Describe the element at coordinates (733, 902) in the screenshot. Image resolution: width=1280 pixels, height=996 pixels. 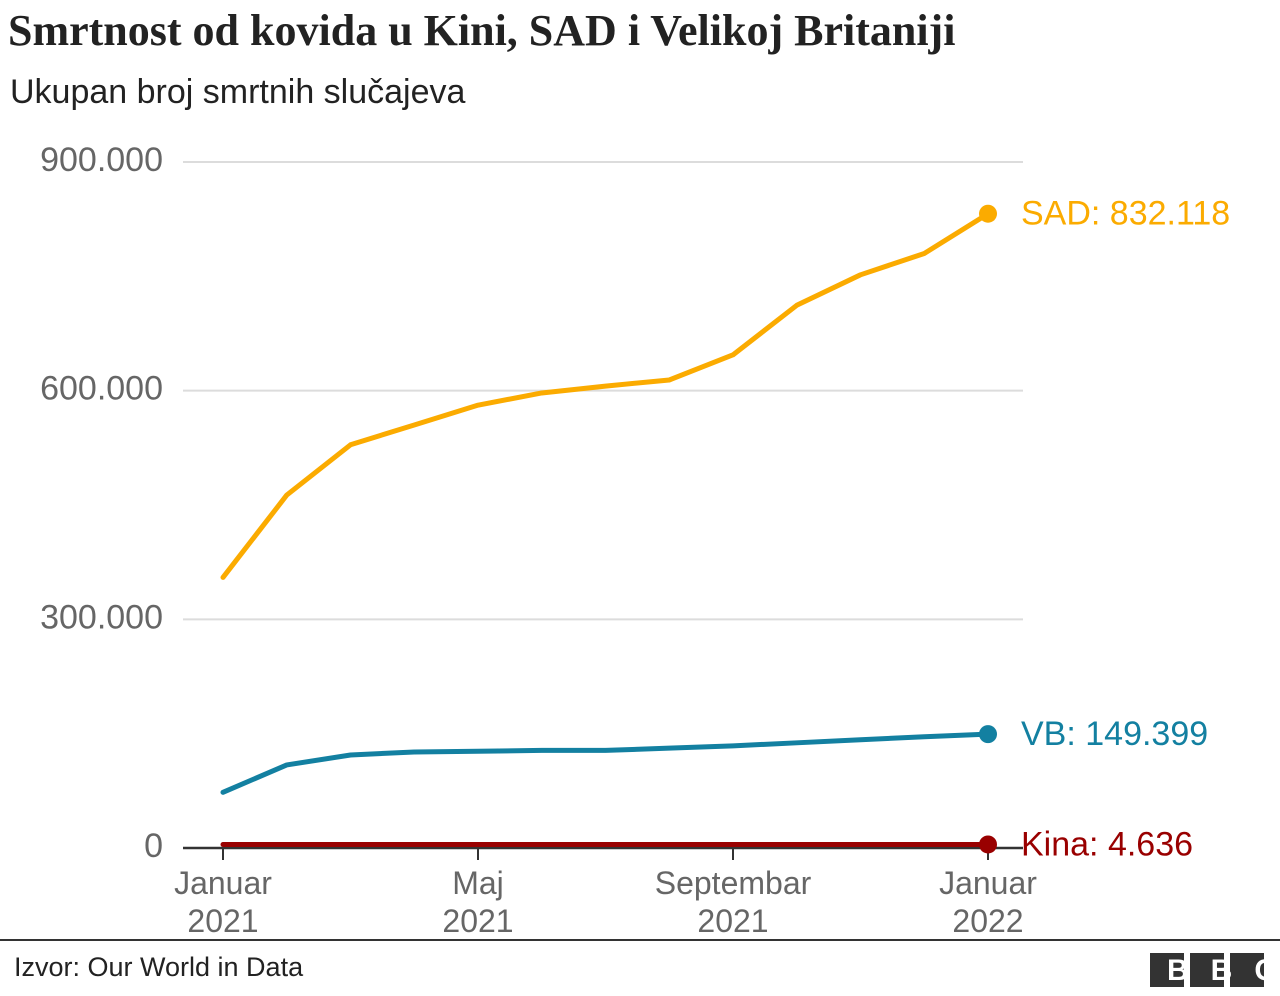
I see `x-tick-label: Septembar 2021` at that location.